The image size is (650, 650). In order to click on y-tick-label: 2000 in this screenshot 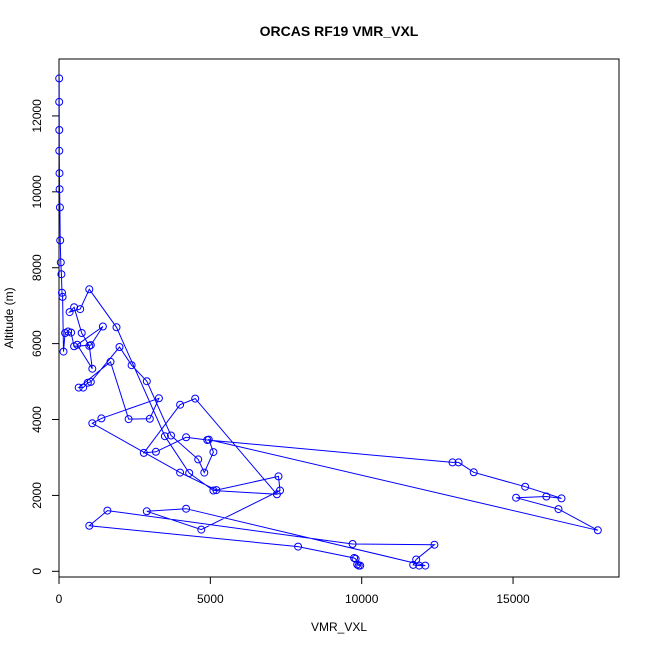, I will do `click(37, 495)`.